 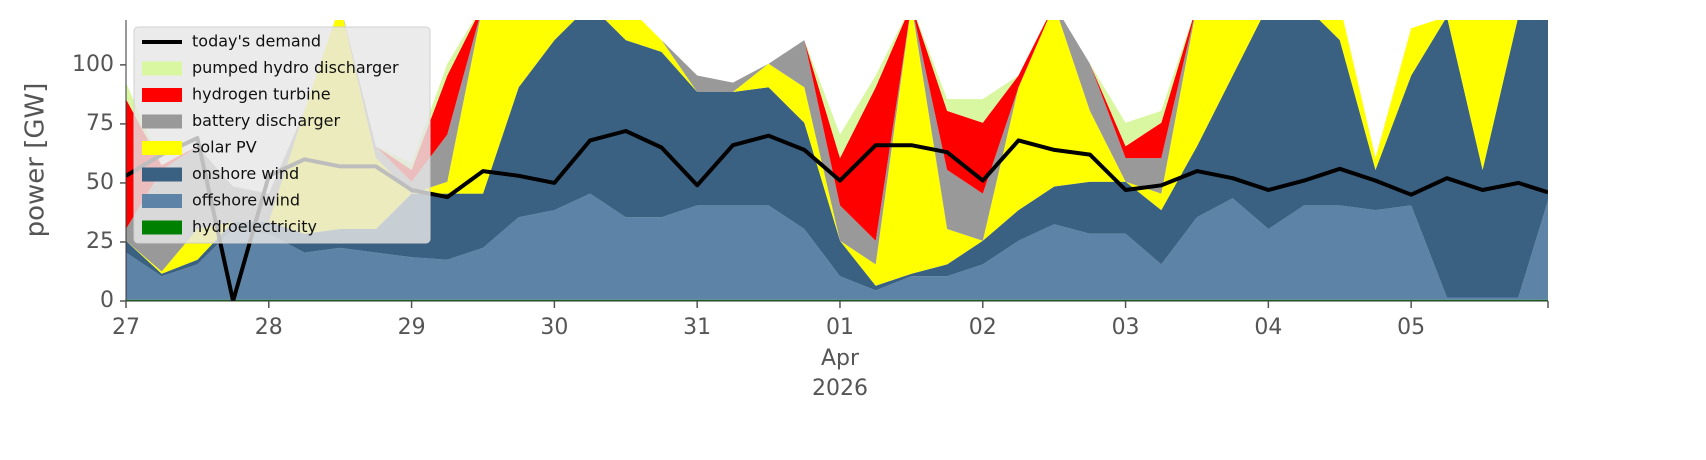 What do you see at coordinates (266, 120) in the screenshot?
I see `legend-label: battery discharger` at bounding box center [266, 120].